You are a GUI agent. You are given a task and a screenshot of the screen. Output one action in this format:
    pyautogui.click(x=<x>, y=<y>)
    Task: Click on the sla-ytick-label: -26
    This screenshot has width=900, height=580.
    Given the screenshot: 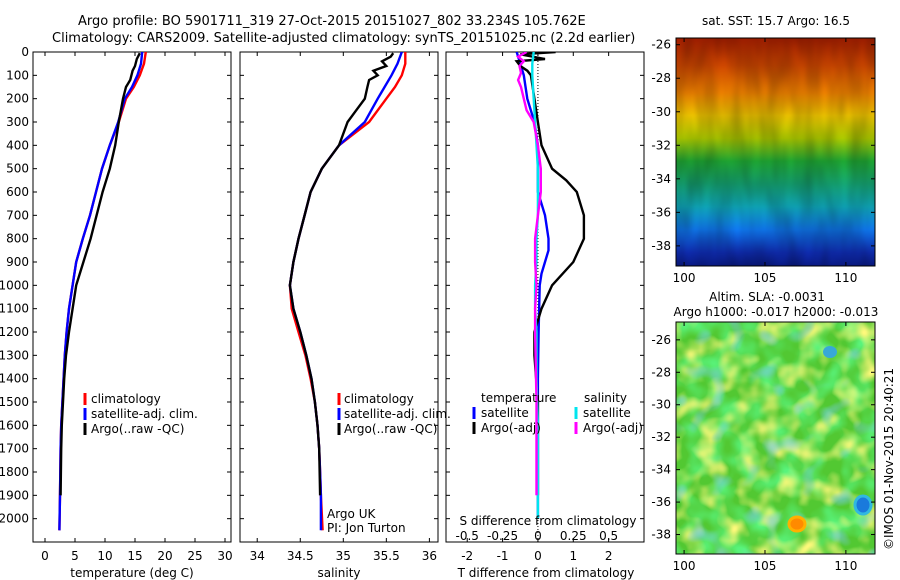 What is the action you would take?
    pyautogui.click(x=661, y=340)
    